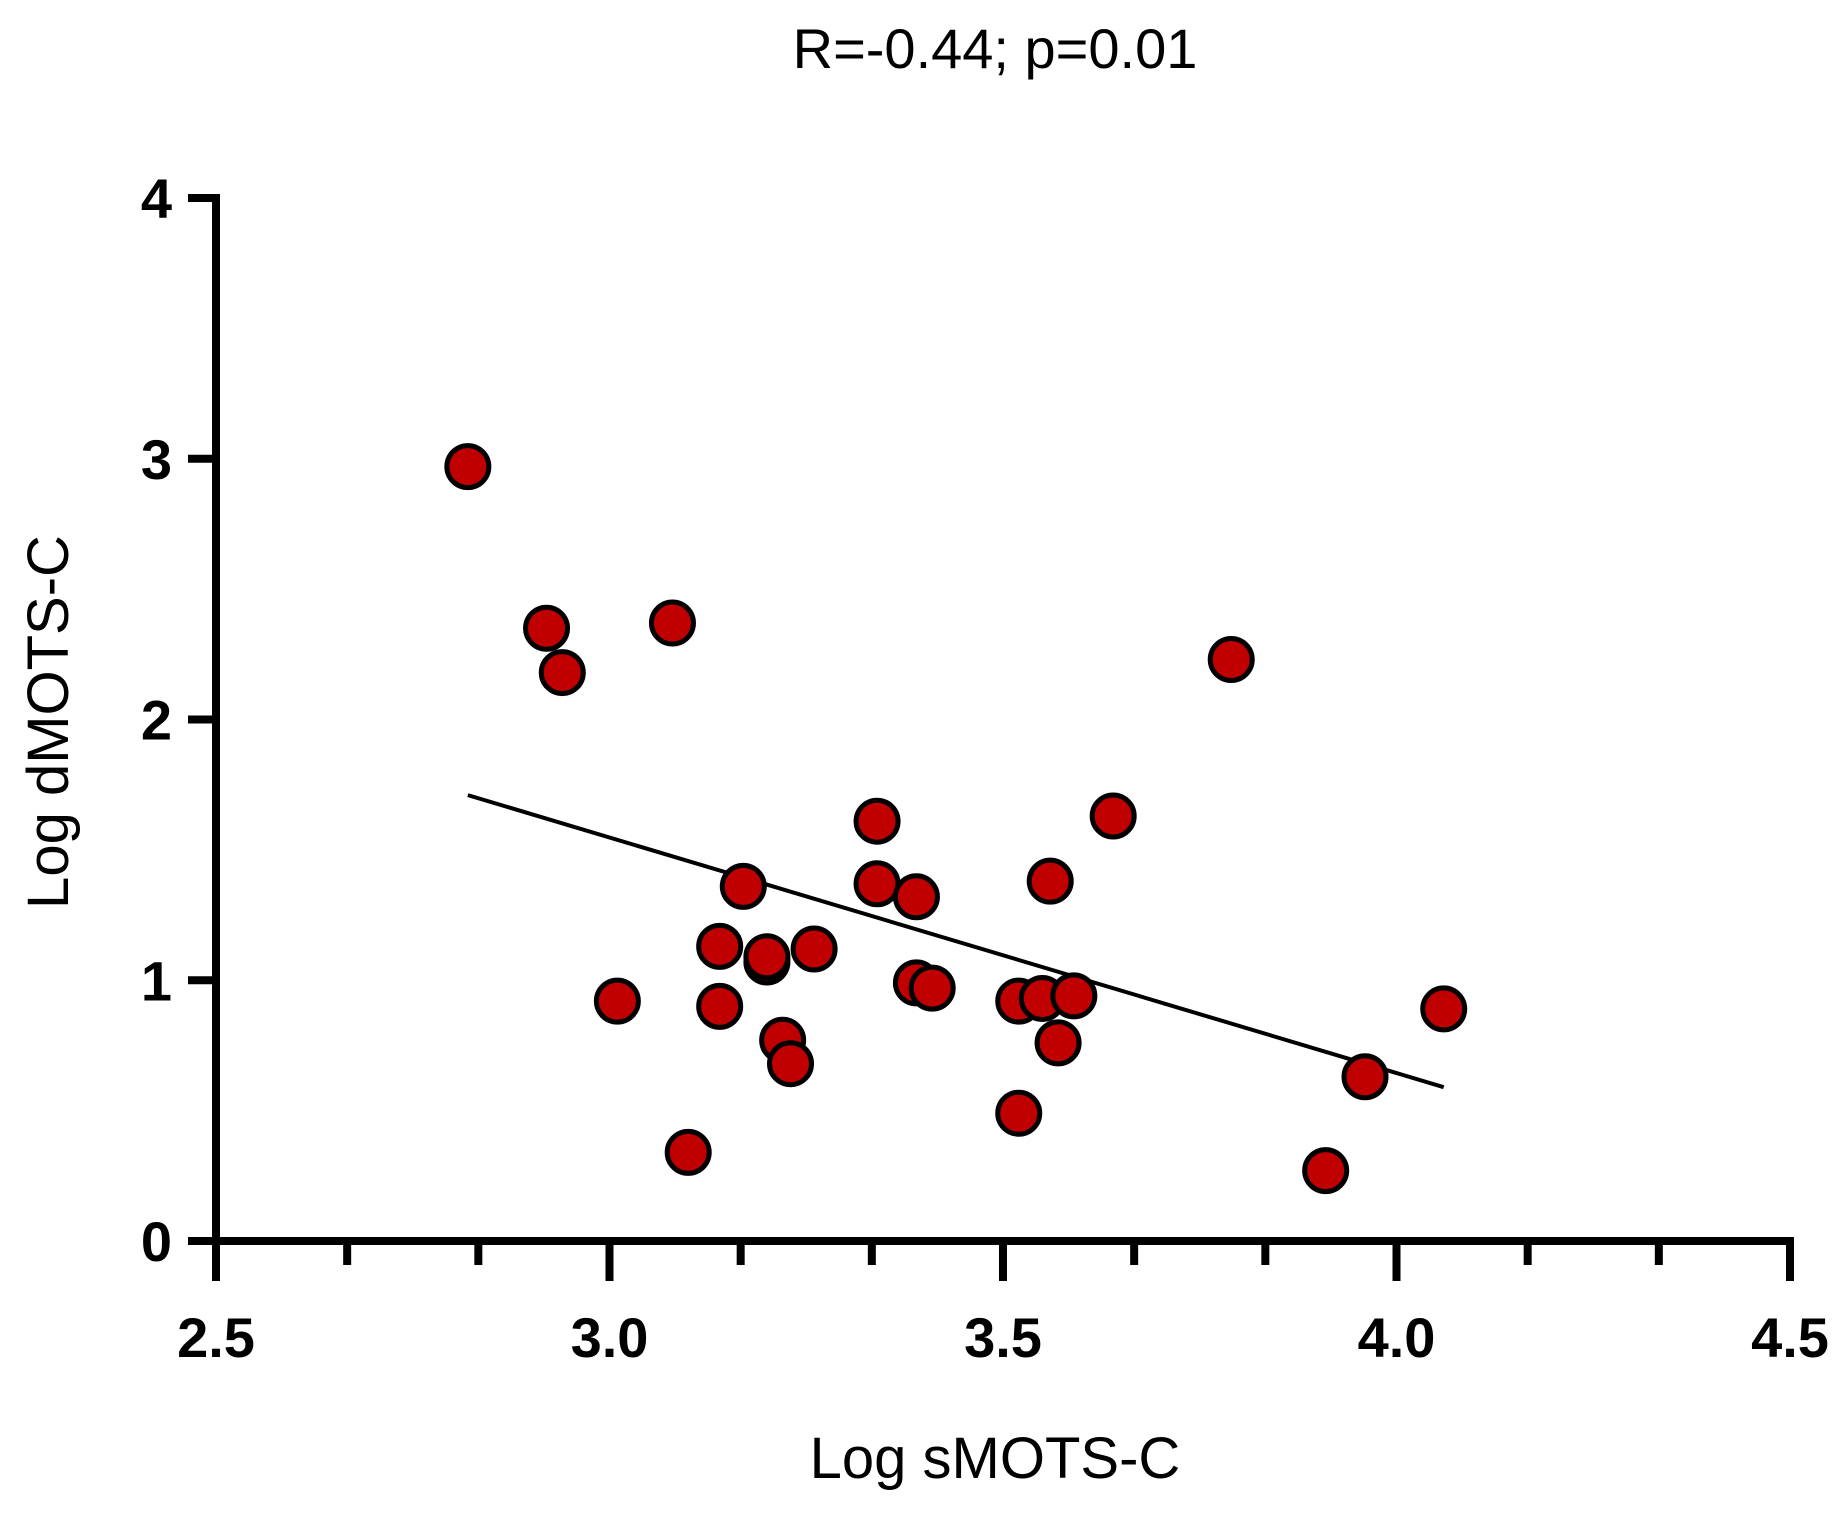  I want to click on x-axis-ticks: 2.5 3.0 3.5 4.0 4.5, so click(1003, 1305).